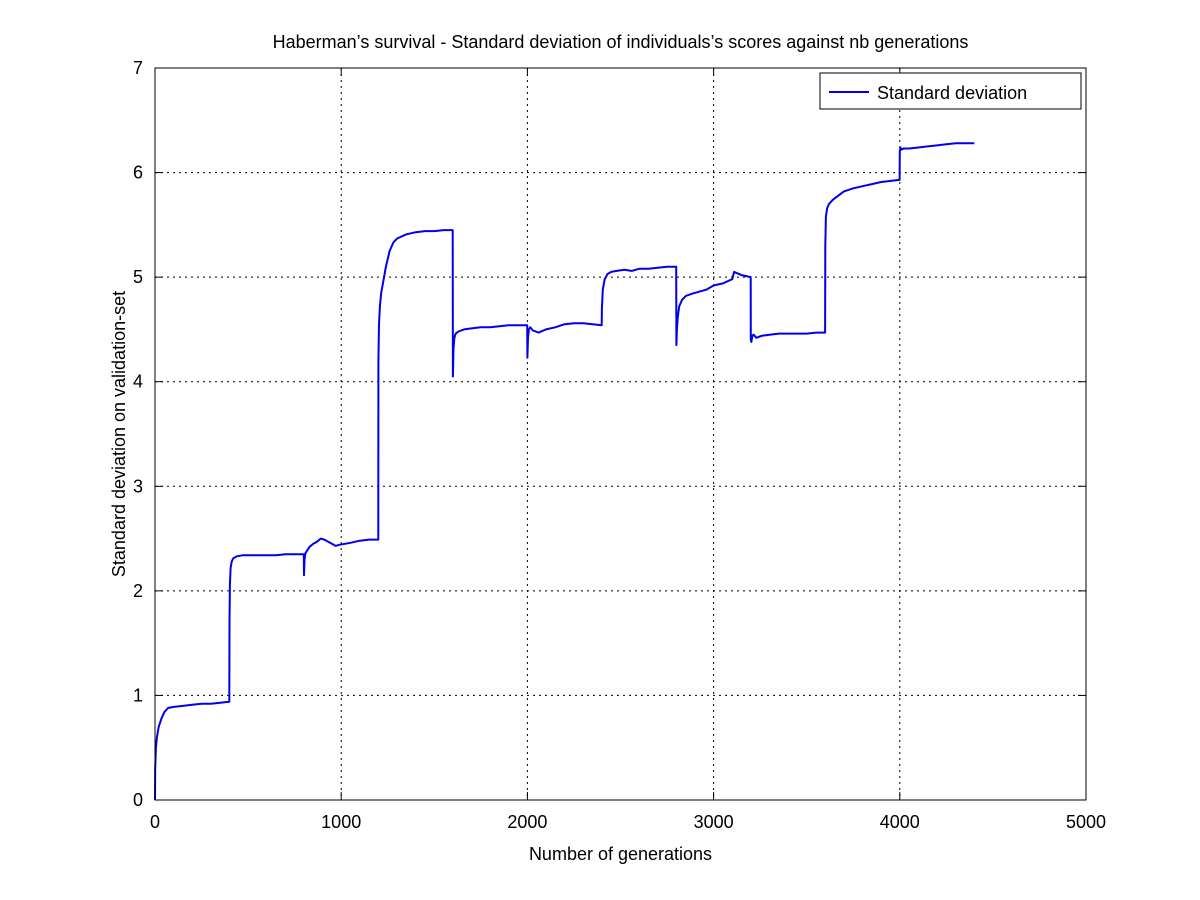  What do you see at coordinates (138, 800) in the screenshot?
I see `y-tick-label: 0` at bounding box center [138, 800].